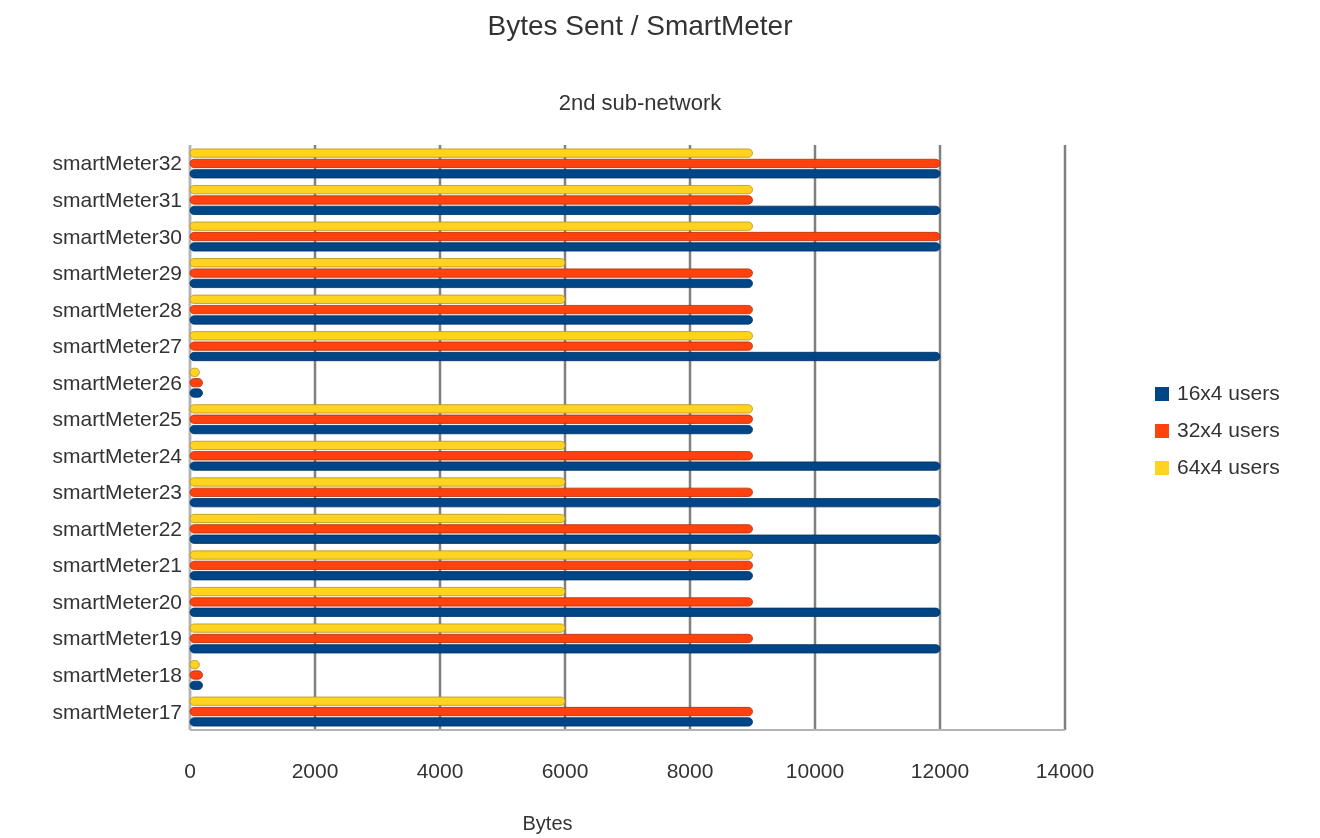  What do you see at coordinates (117, 163) in the screenshot?
I see `y-tick-label: smartMeter32` at bounding box center [117, 163].